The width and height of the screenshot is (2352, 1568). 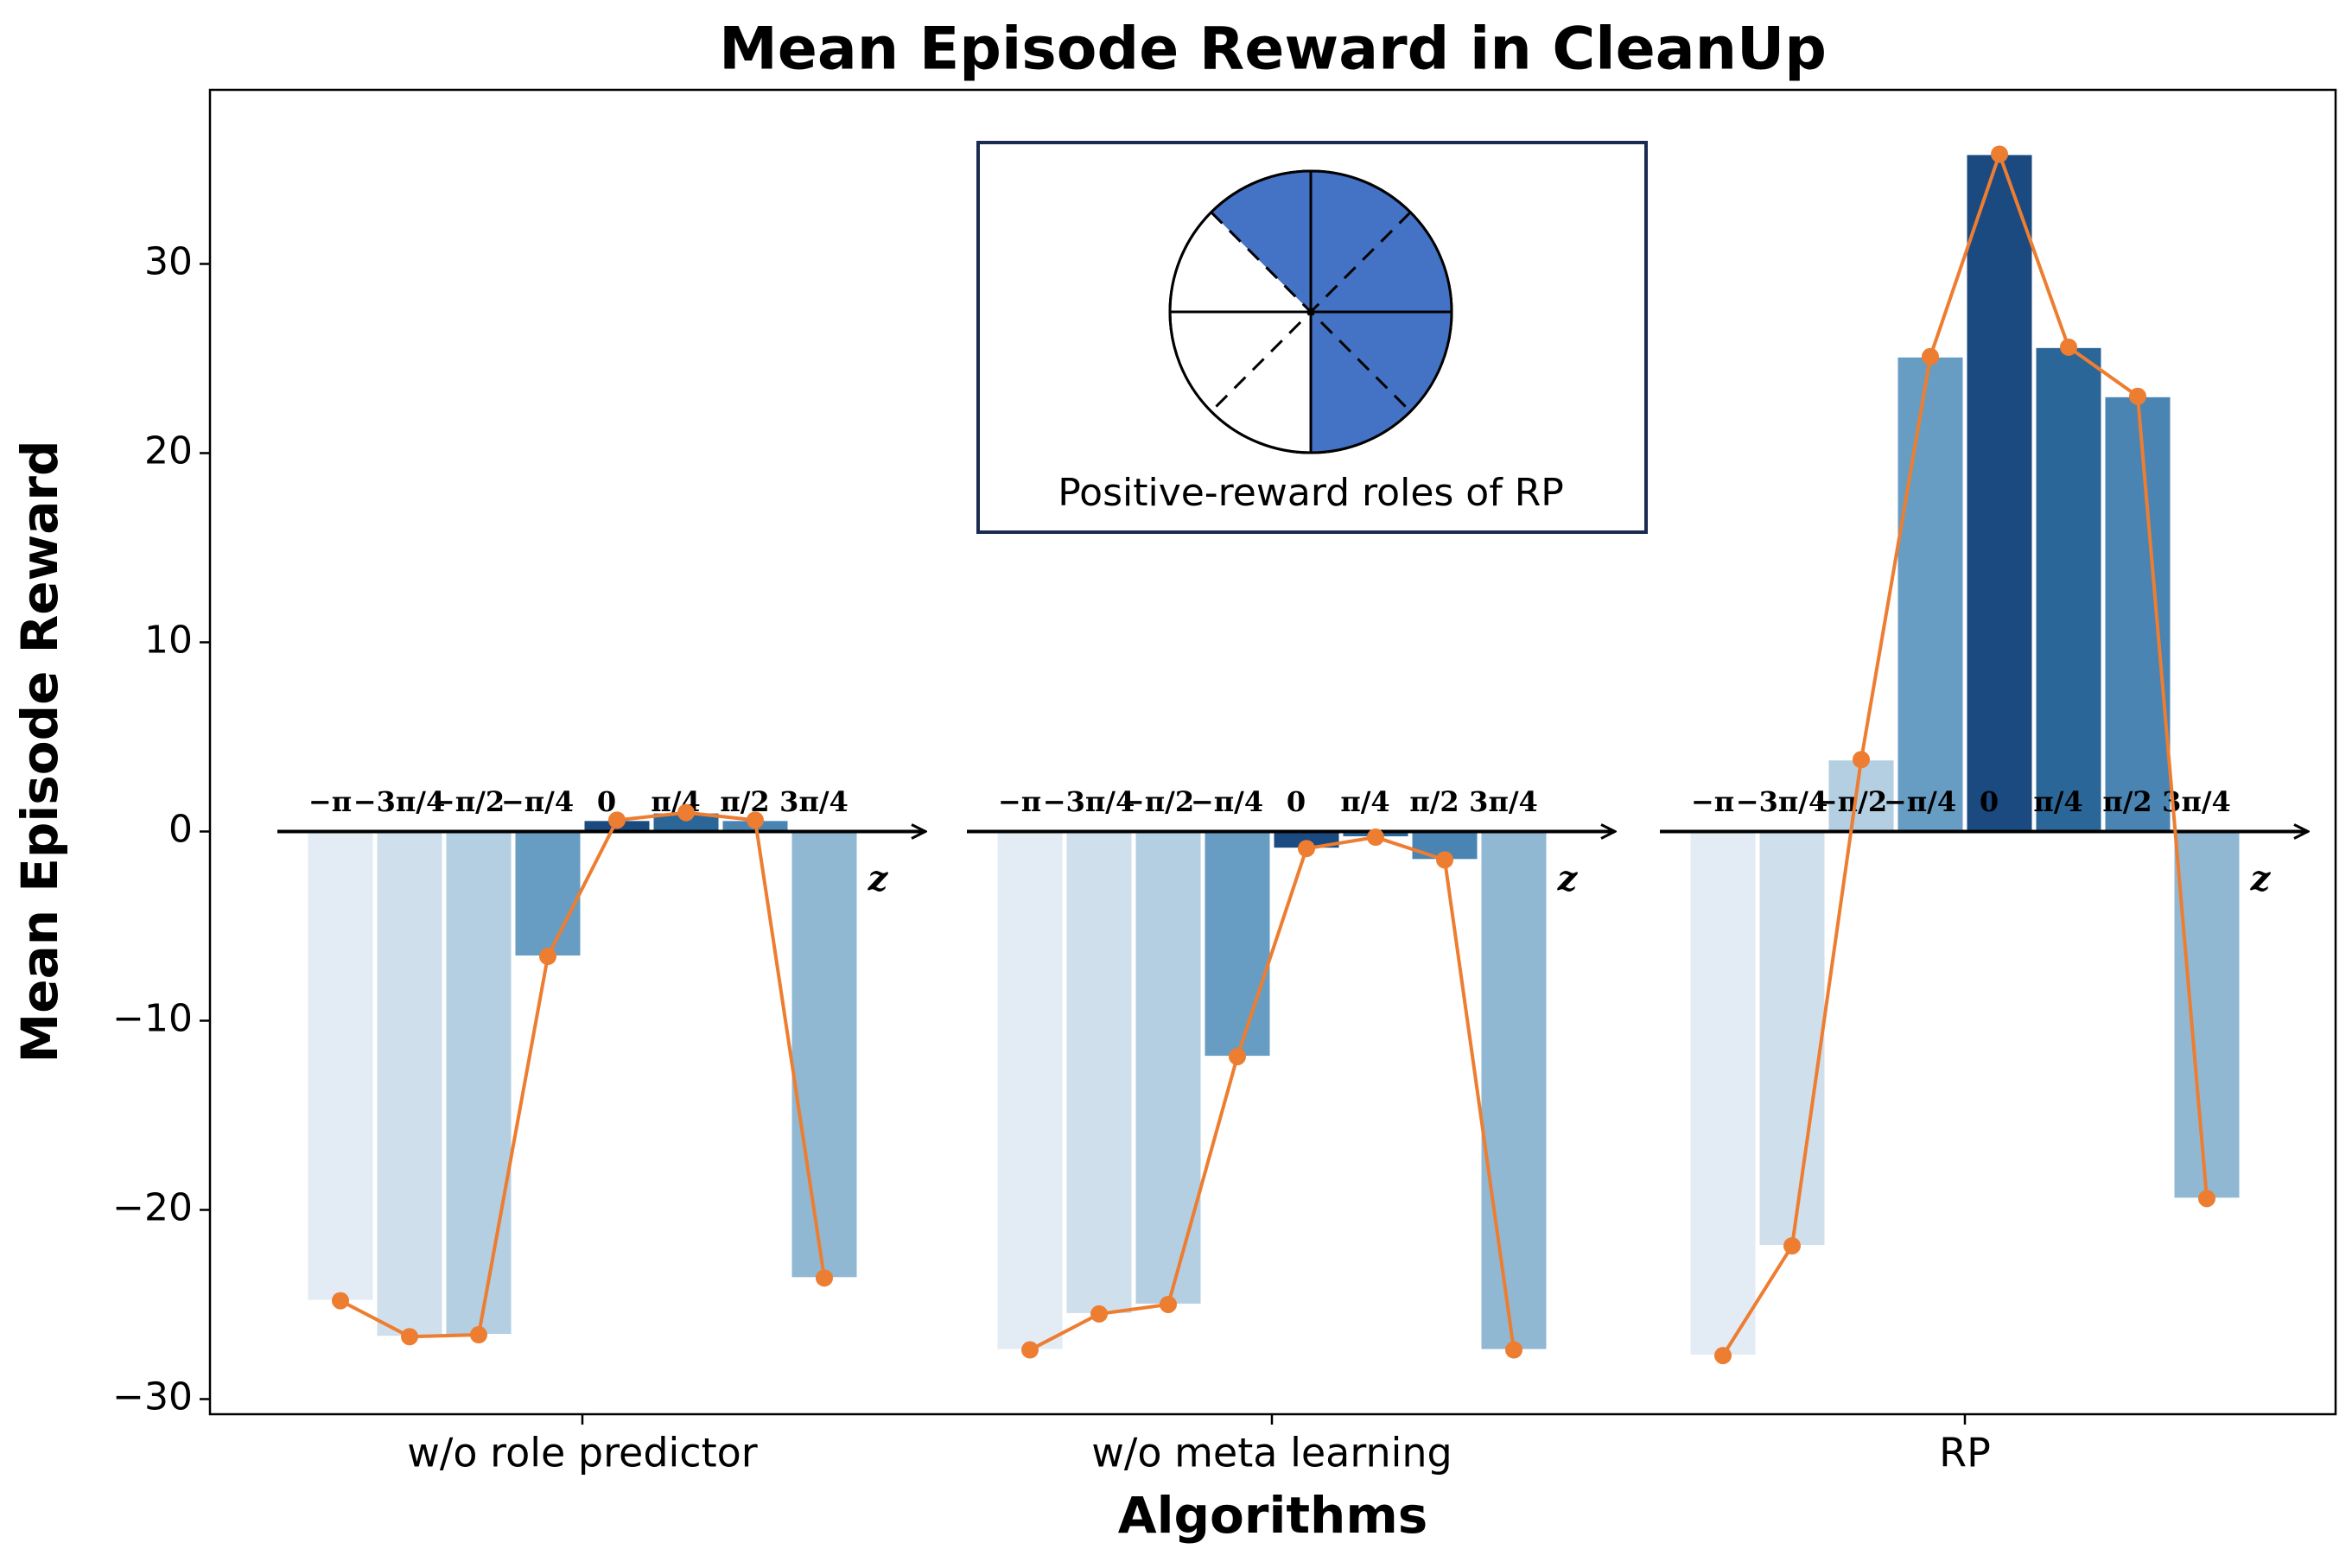 I want to click on y-tick-label: 20, so click(x=168, y=451).